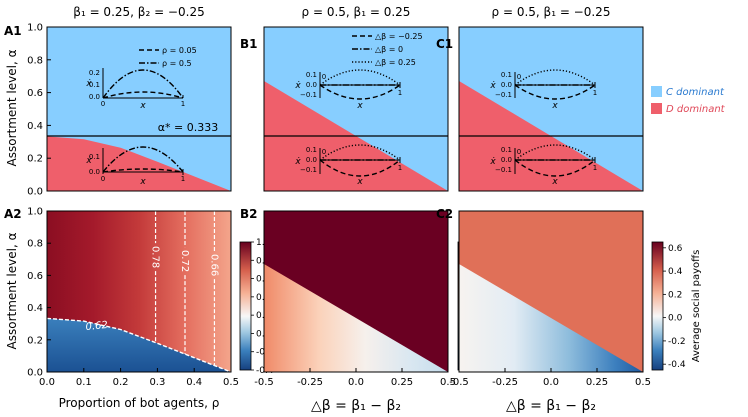 The width and height of the screenshot is (748, 417). I want to click on a2-x-axis: 0.0 0.1 0.2 0.3 0.4 0.5, so click(139, 378).